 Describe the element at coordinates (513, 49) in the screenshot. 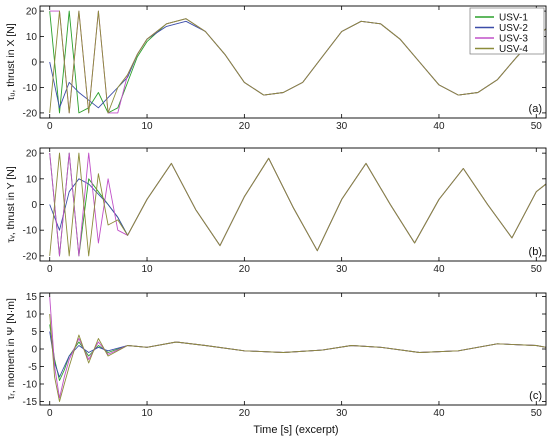

I see `legend-entry: USV-4` at that location.